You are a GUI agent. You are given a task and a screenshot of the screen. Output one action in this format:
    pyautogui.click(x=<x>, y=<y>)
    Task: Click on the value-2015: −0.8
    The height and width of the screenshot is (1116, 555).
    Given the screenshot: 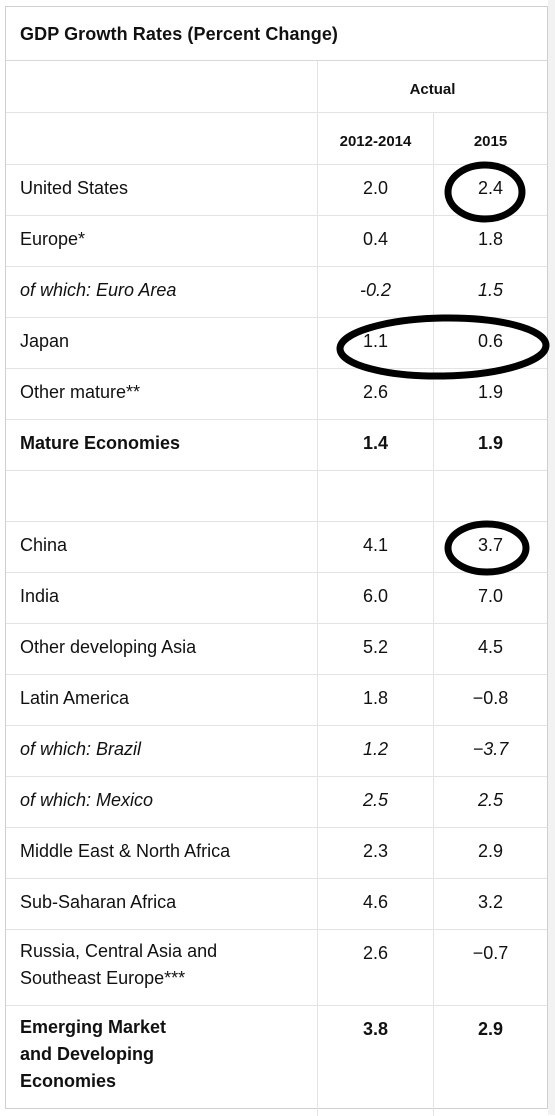 What is the action you would take?
    pyautogui.click(x=490, y=700)
    